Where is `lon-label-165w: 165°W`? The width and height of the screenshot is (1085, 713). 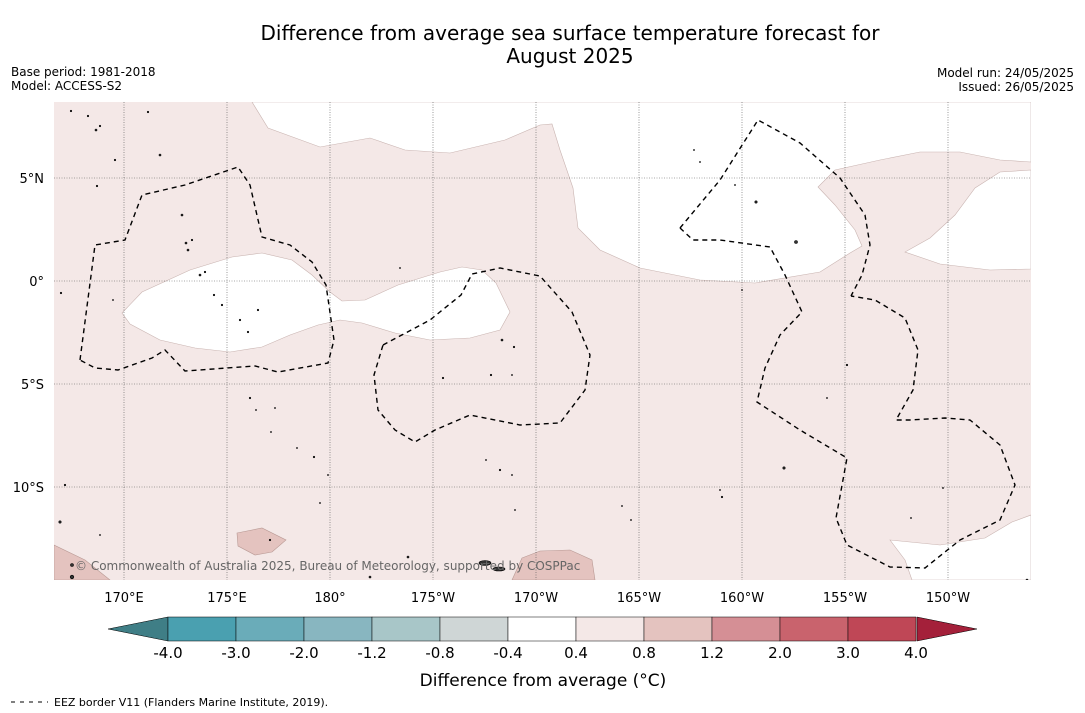
lon-label-165w: 165°W is located at coordinates (639, 598).